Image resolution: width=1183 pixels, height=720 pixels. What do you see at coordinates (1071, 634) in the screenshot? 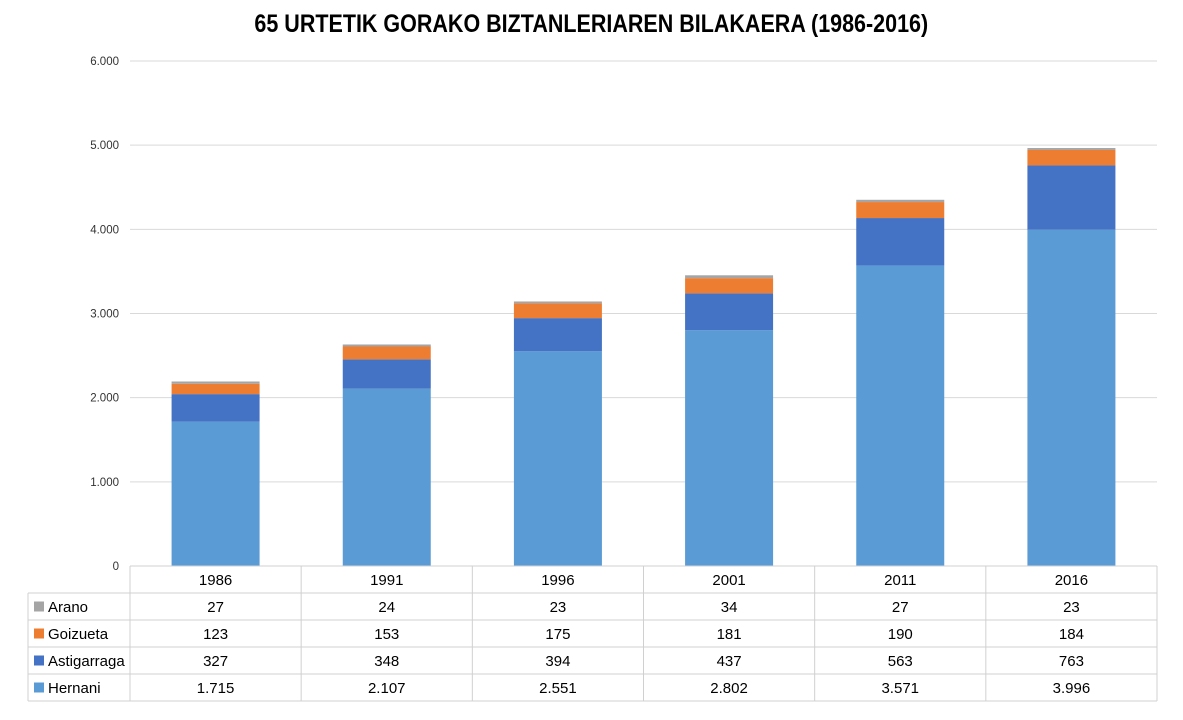
I see `data-table-cell: 184` at bounding box center [1071, 634].